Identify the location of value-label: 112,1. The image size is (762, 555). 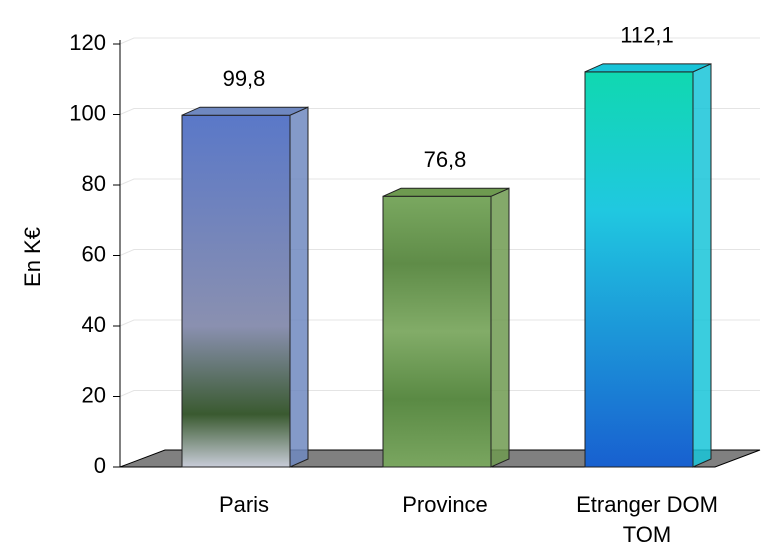
(646, 35).